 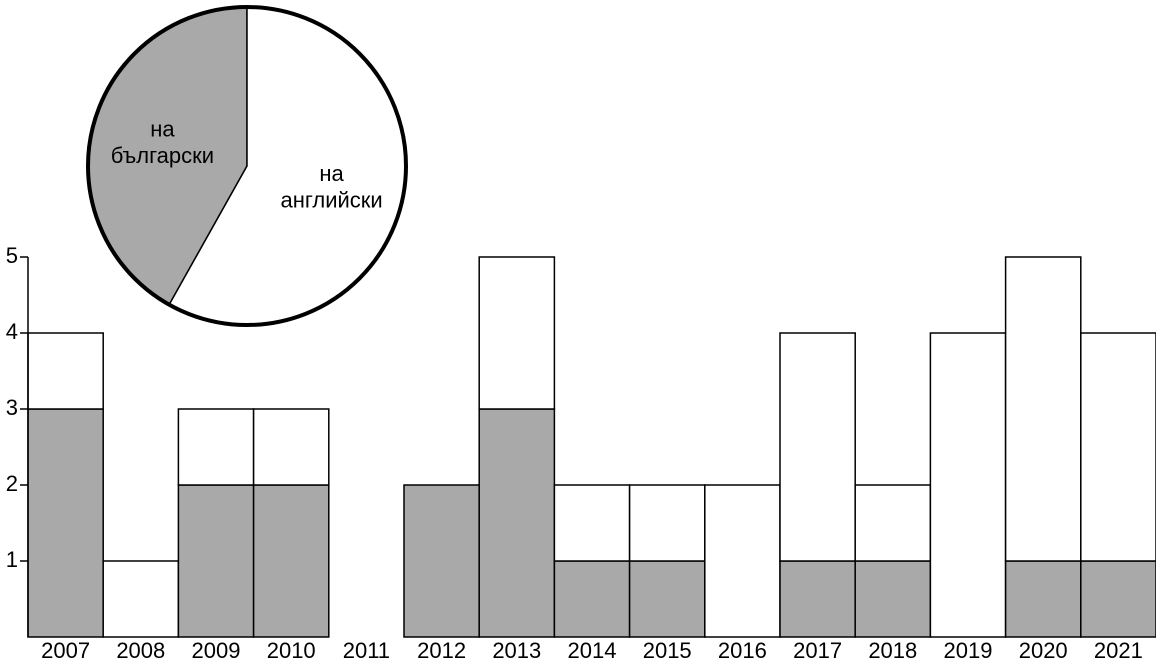 I want to click on y-tick-label: 5, so click(x=12, y=255).